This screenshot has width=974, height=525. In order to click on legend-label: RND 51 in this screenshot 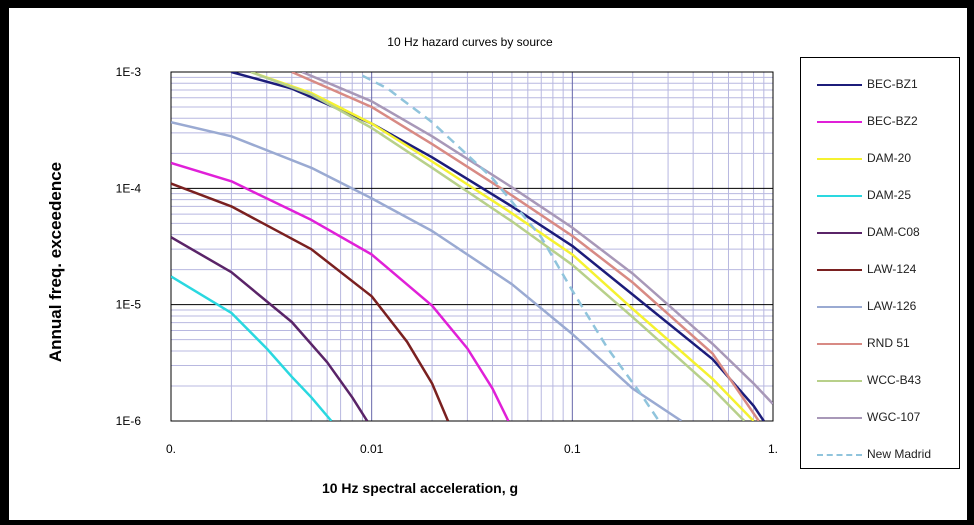, I will do `click(888, 343)`.